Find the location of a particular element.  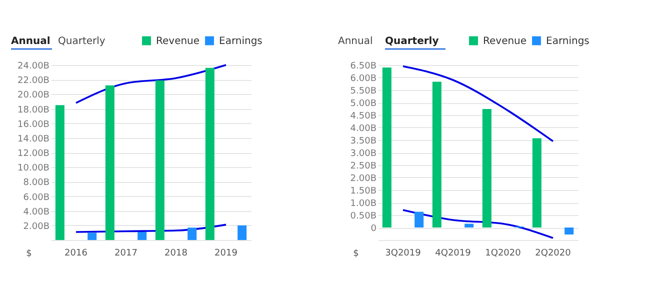

y-tick-label: 3.50B is located at coordinates (363, 141).